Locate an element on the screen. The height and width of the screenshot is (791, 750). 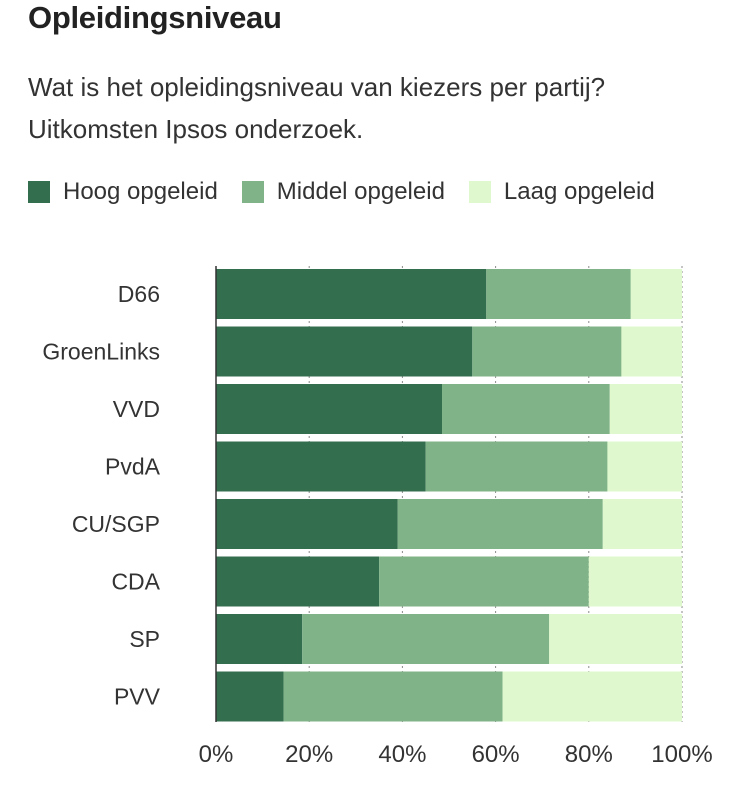
chart-title: Opleidingsniveau is located at coordinates (155, 17).